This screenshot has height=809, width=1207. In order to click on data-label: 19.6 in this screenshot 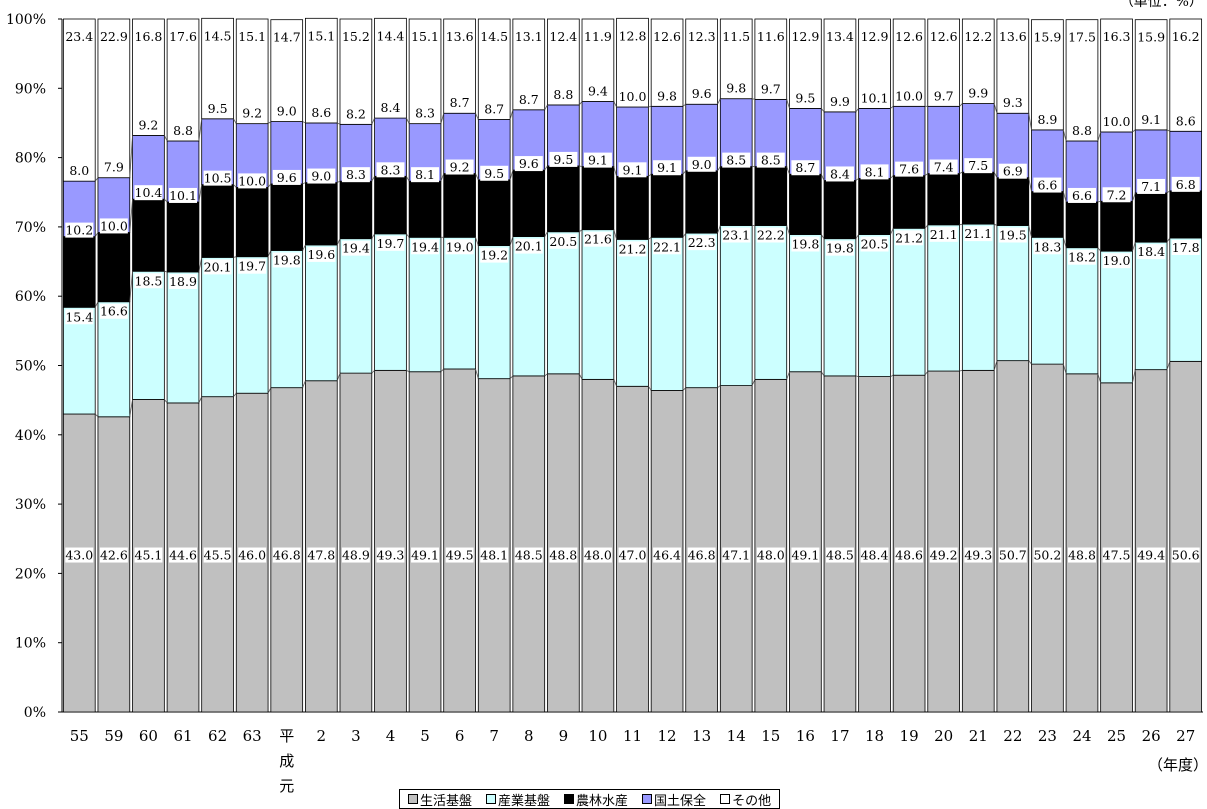, I will do `click(321, 254)`.